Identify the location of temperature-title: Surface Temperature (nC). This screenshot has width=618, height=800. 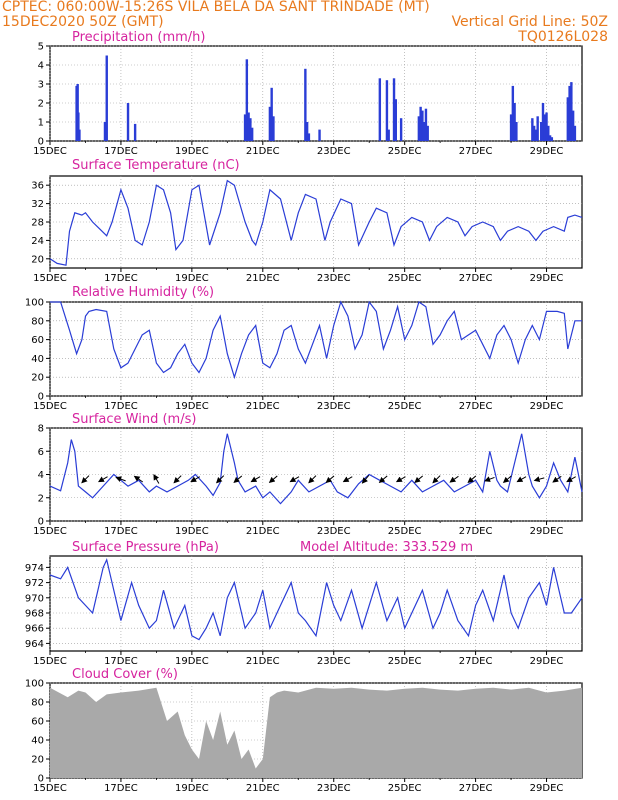
(156, 165).